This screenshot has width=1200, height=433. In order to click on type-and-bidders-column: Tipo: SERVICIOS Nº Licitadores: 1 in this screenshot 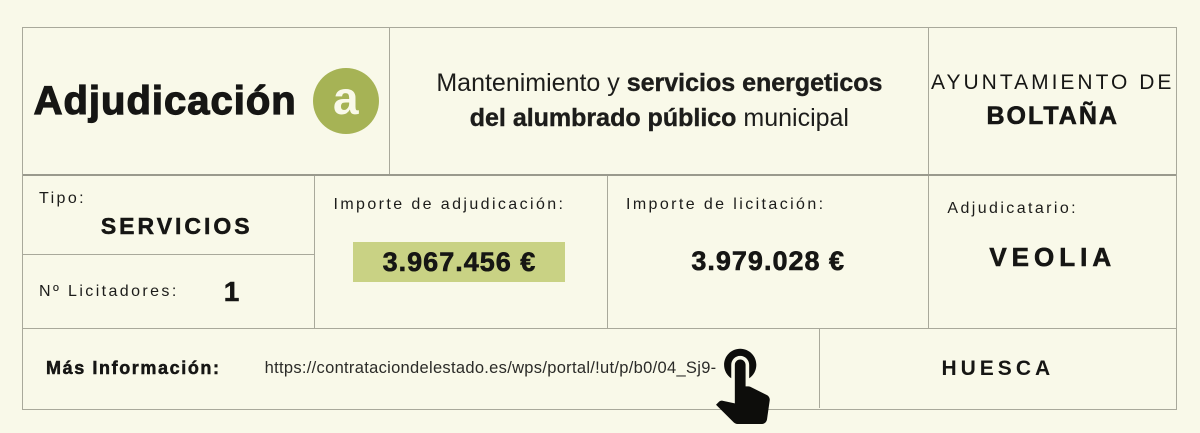, I will do `click(169, 252)`.